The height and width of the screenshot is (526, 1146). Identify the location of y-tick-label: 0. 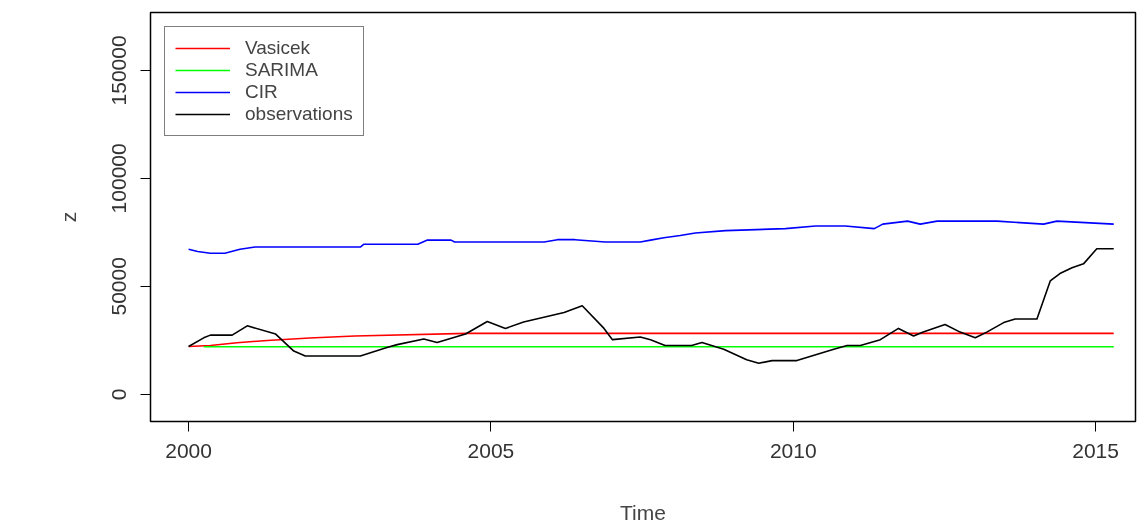
(119, 394).